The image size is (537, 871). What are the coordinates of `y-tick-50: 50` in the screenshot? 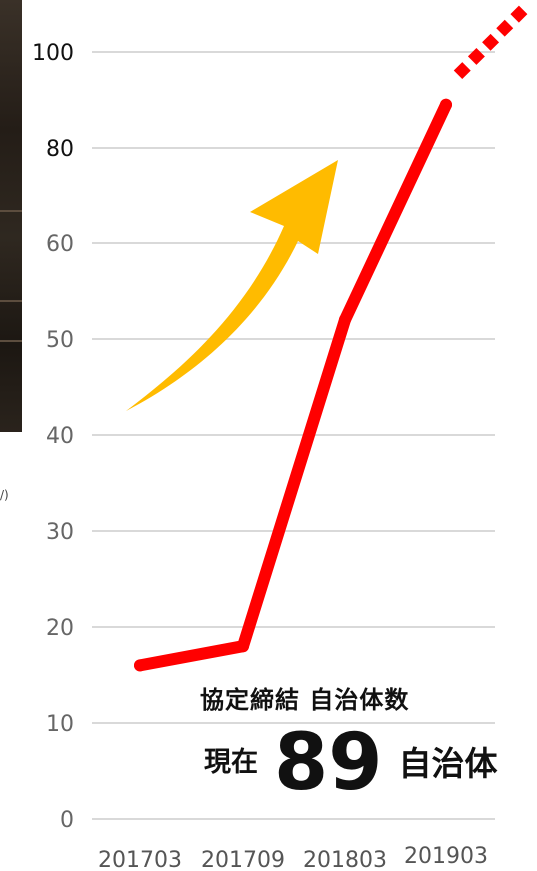 It's located at (60, 340).